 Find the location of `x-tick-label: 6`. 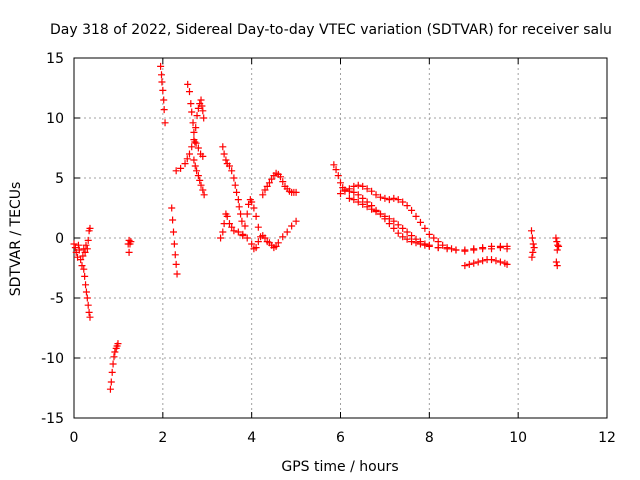

x-tick-label: 6 is located at coordinates (340, 438).